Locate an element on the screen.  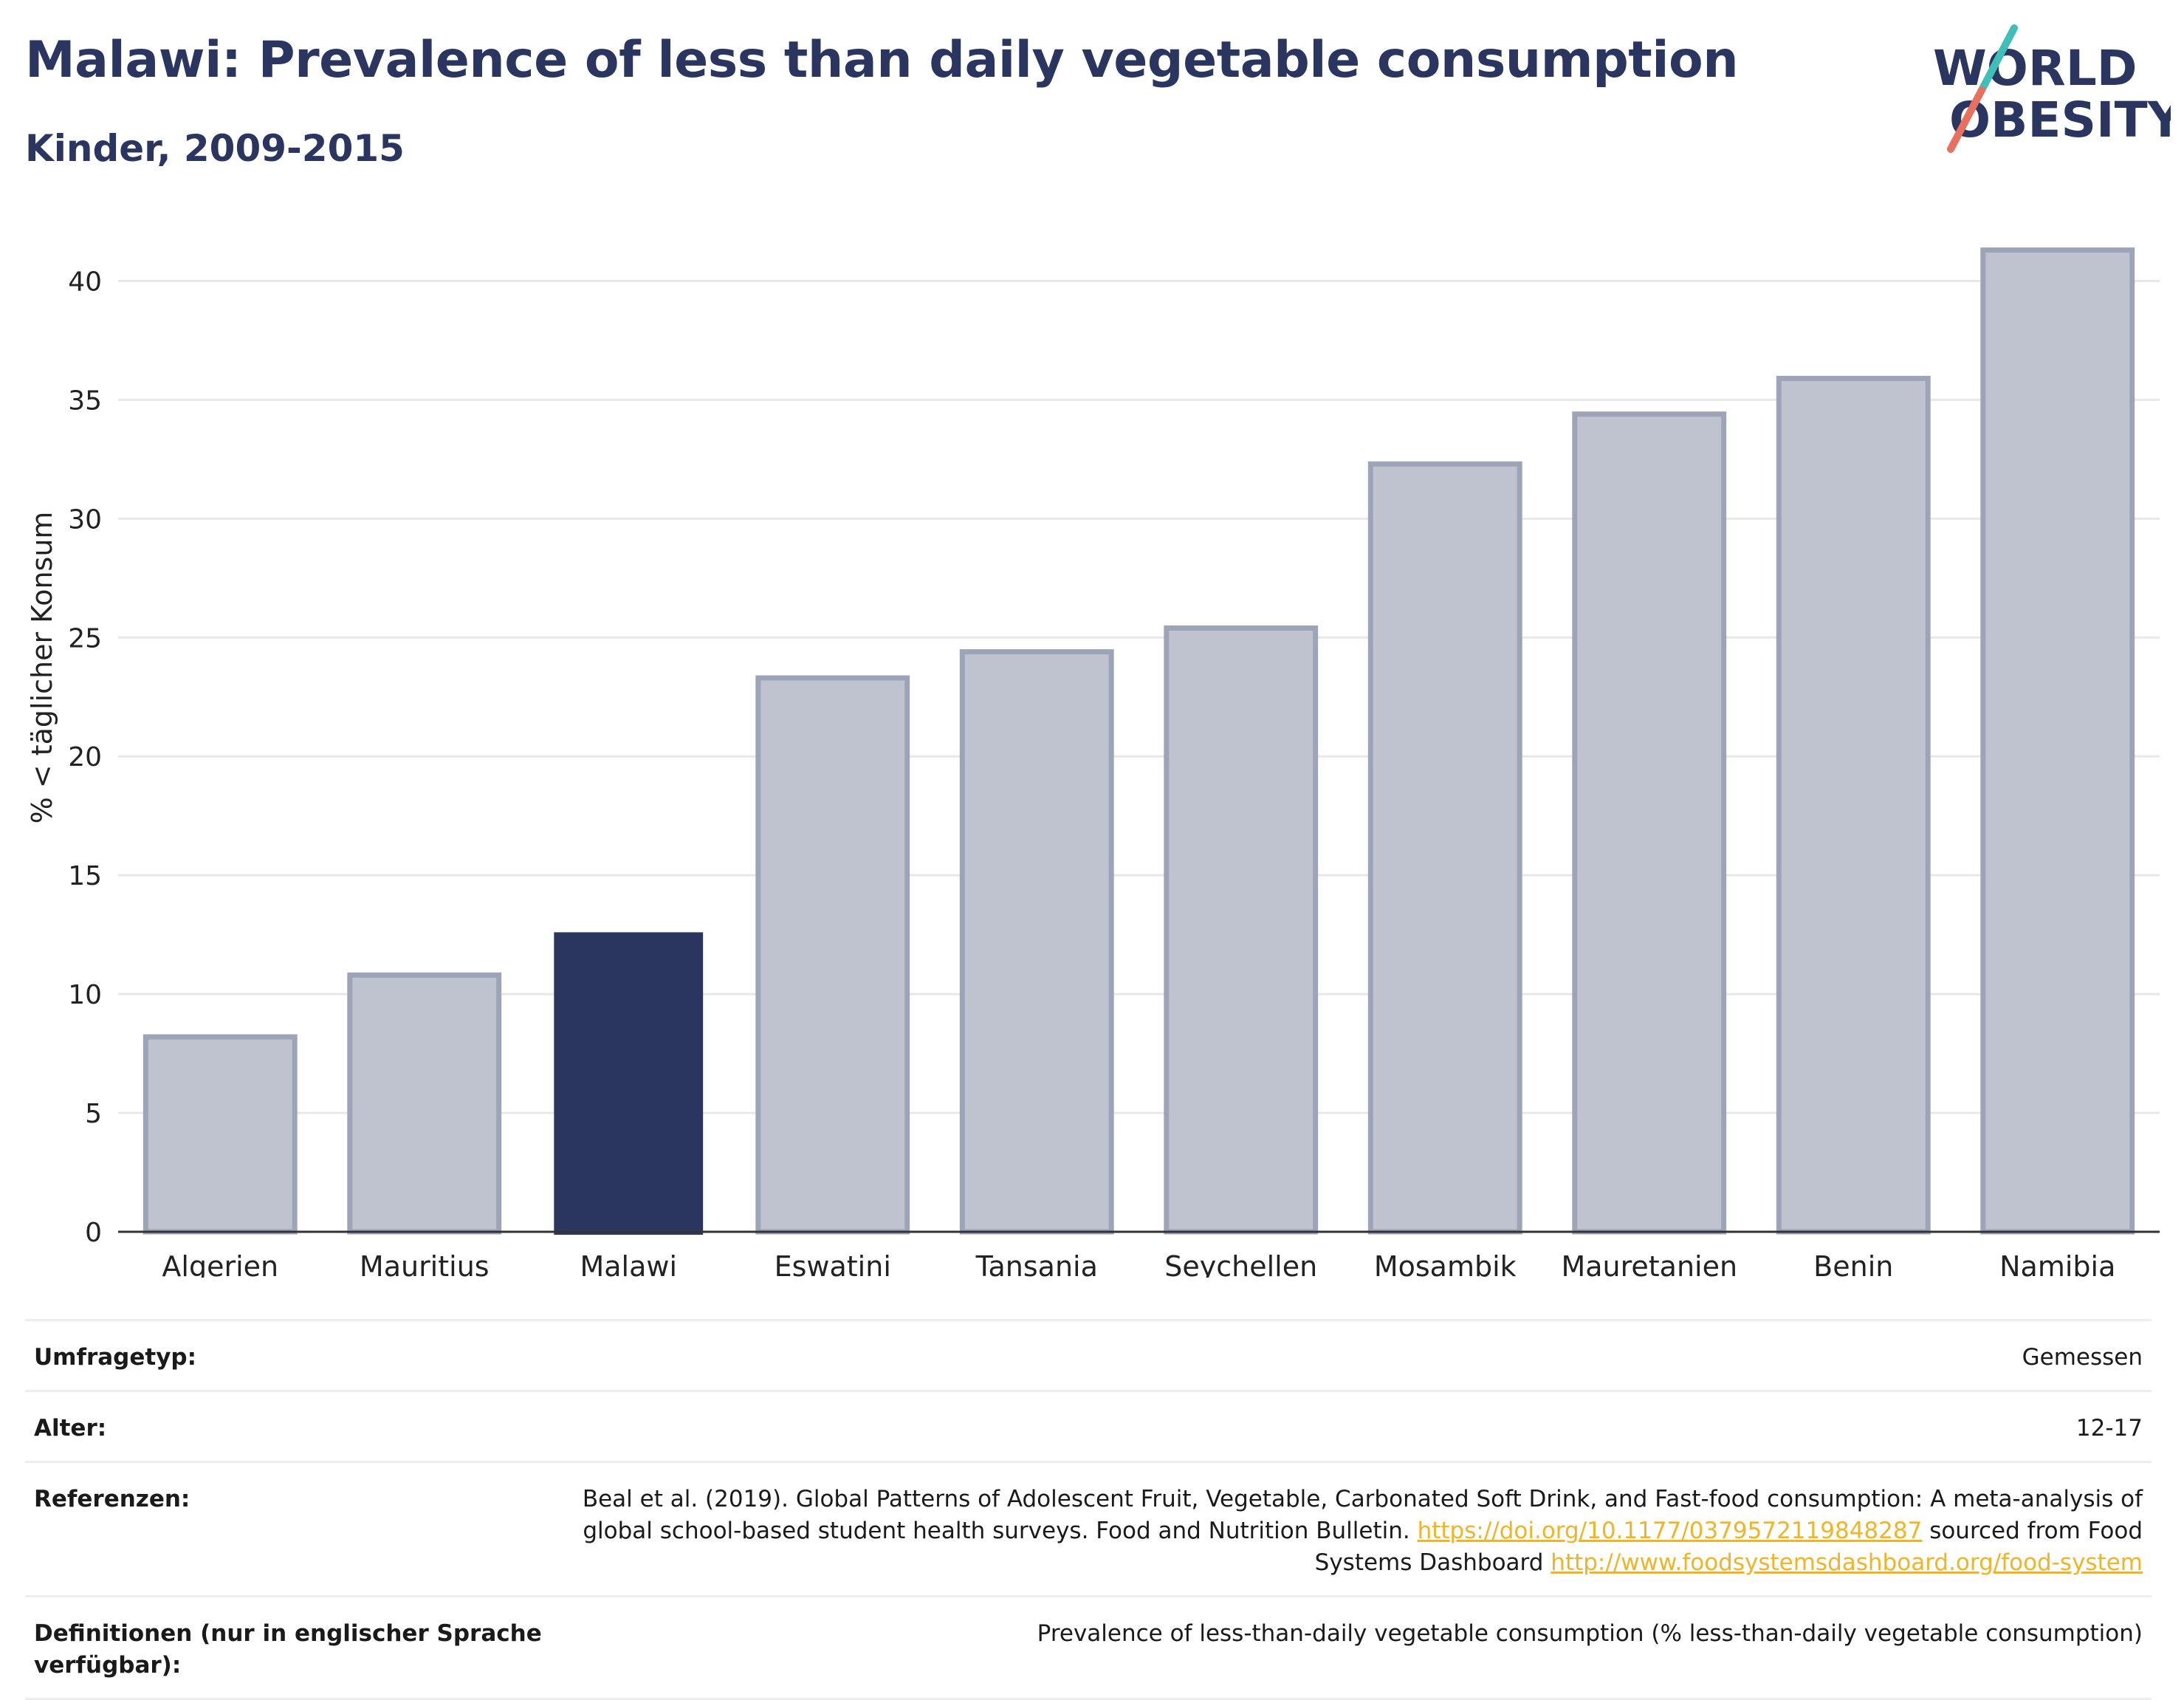
bar-mauritius is located at coordinates (425, 1103).